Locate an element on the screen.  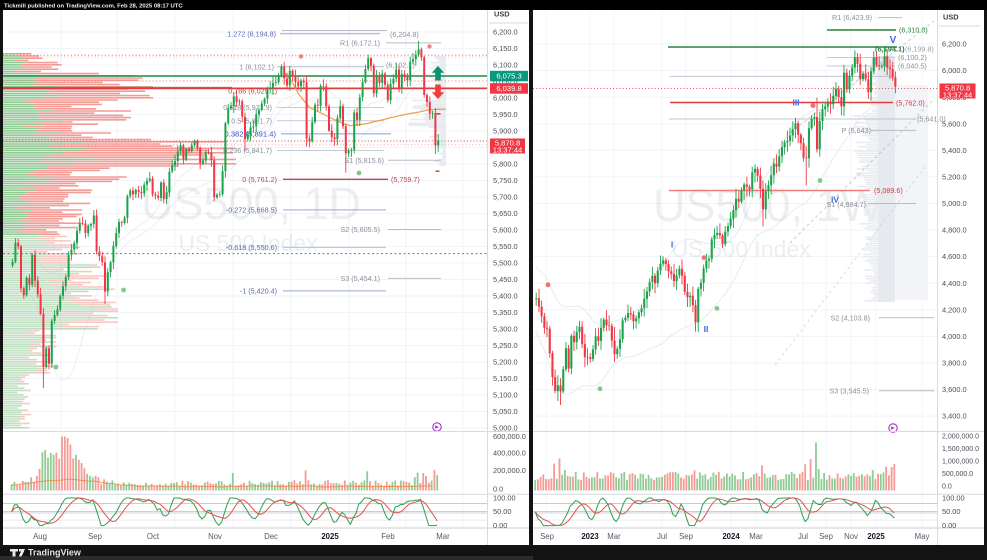
svg-text: (5,641.0) is located at coordinates (931, 118).